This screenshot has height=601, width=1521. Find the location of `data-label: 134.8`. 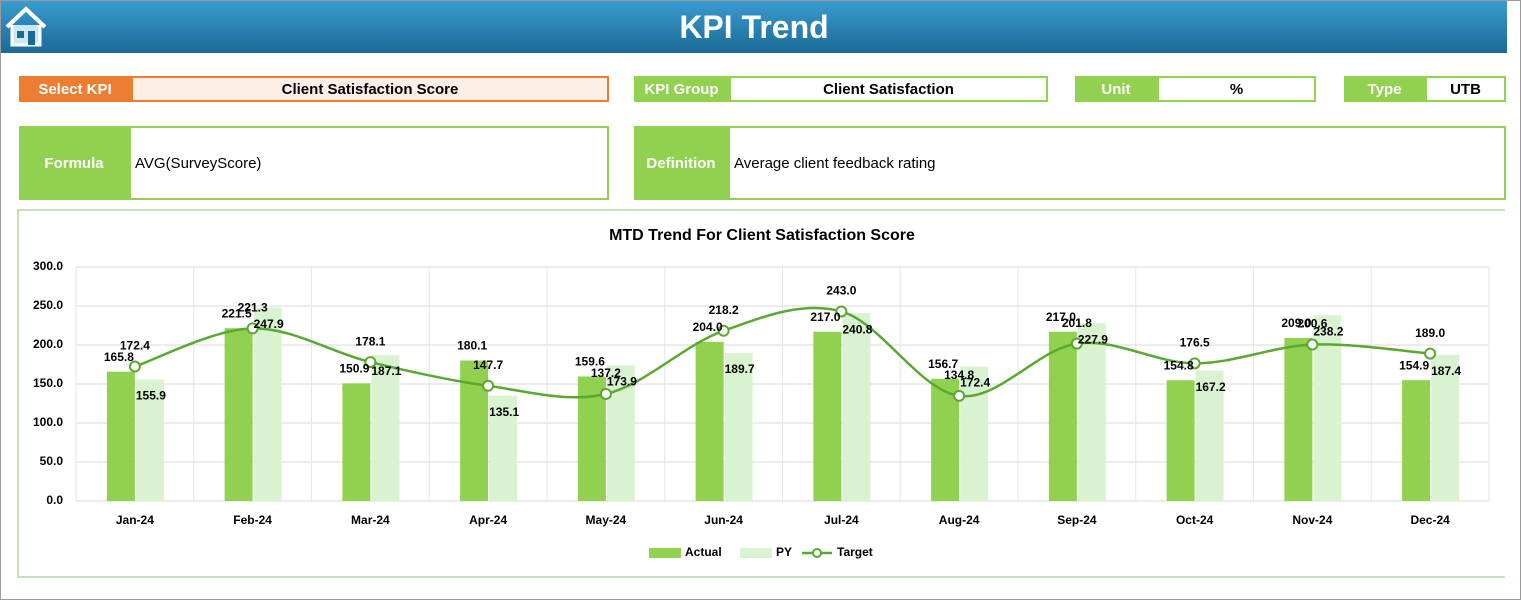

data-label: 134.8 is located at coordinates (959, 375).